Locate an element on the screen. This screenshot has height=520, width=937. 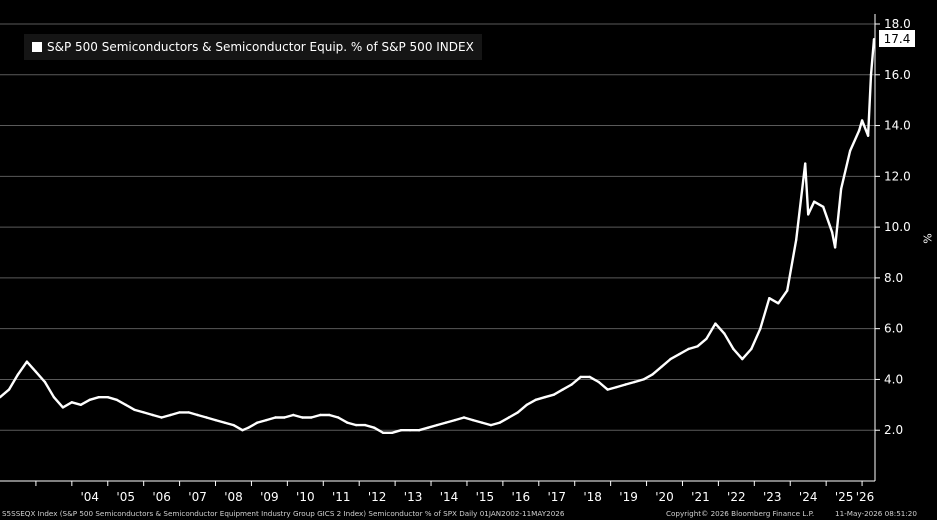
x-tick-label: '04 is located at coordinates (90, 497).